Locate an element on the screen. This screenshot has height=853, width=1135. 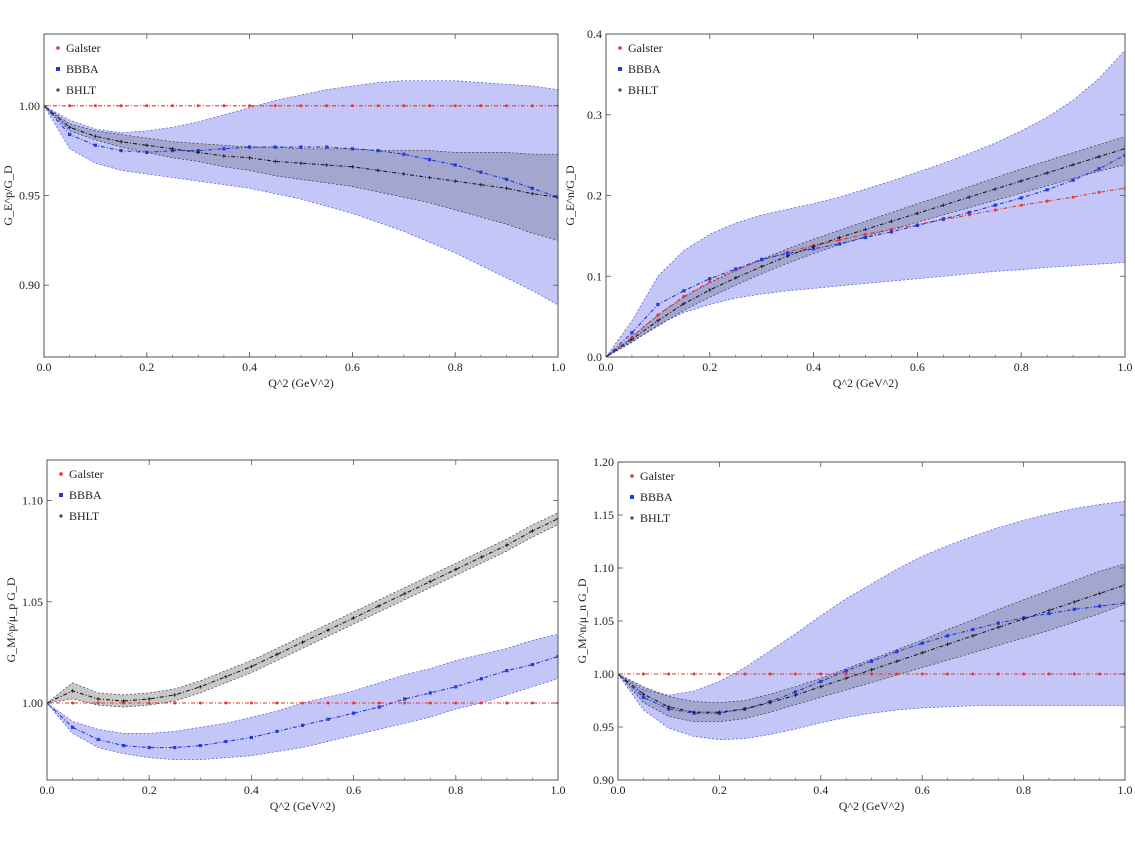
y-tick-label: 0.3 is located at coordinates (594, 115).